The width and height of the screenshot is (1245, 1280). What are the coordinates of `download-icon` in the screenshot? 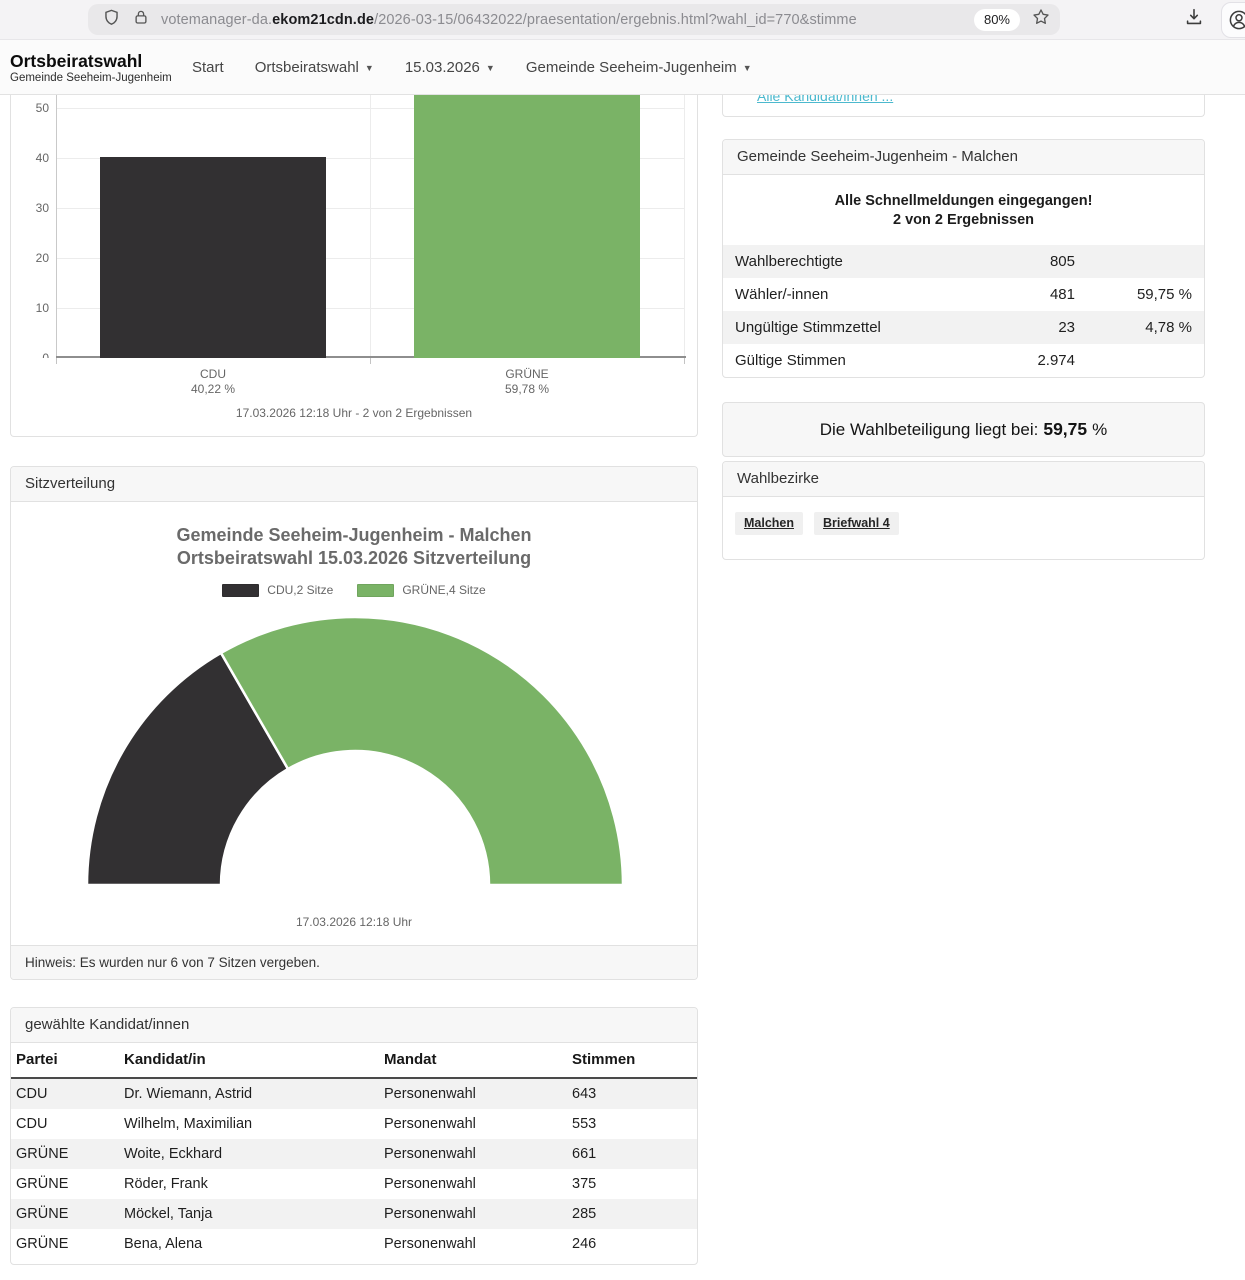 It's located at (1194, 19).